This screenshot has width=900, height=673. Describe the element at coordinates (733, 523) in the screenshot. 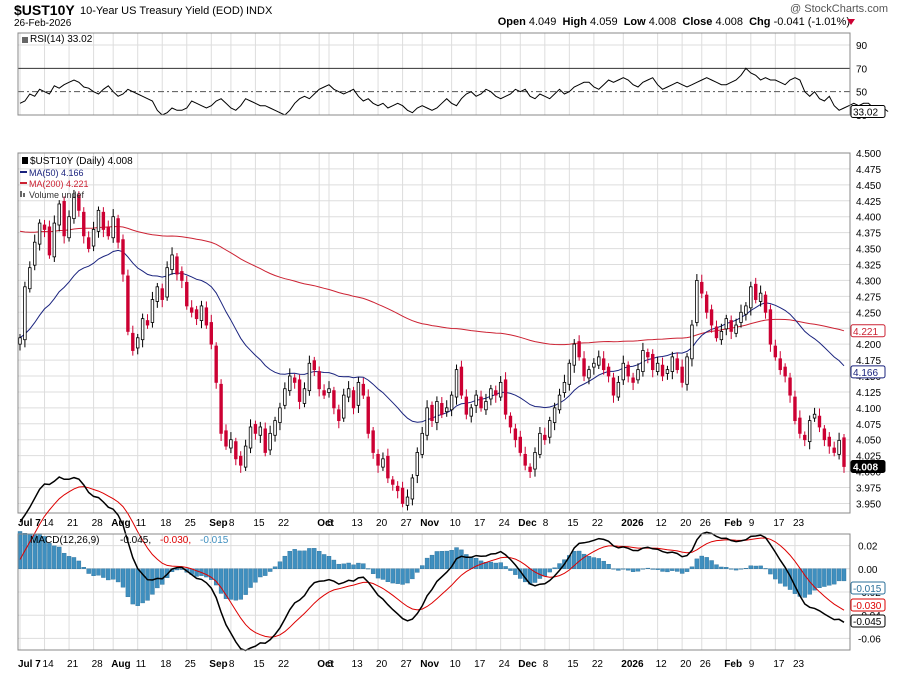

I see `x-tick-label-top: Feb` at that location.